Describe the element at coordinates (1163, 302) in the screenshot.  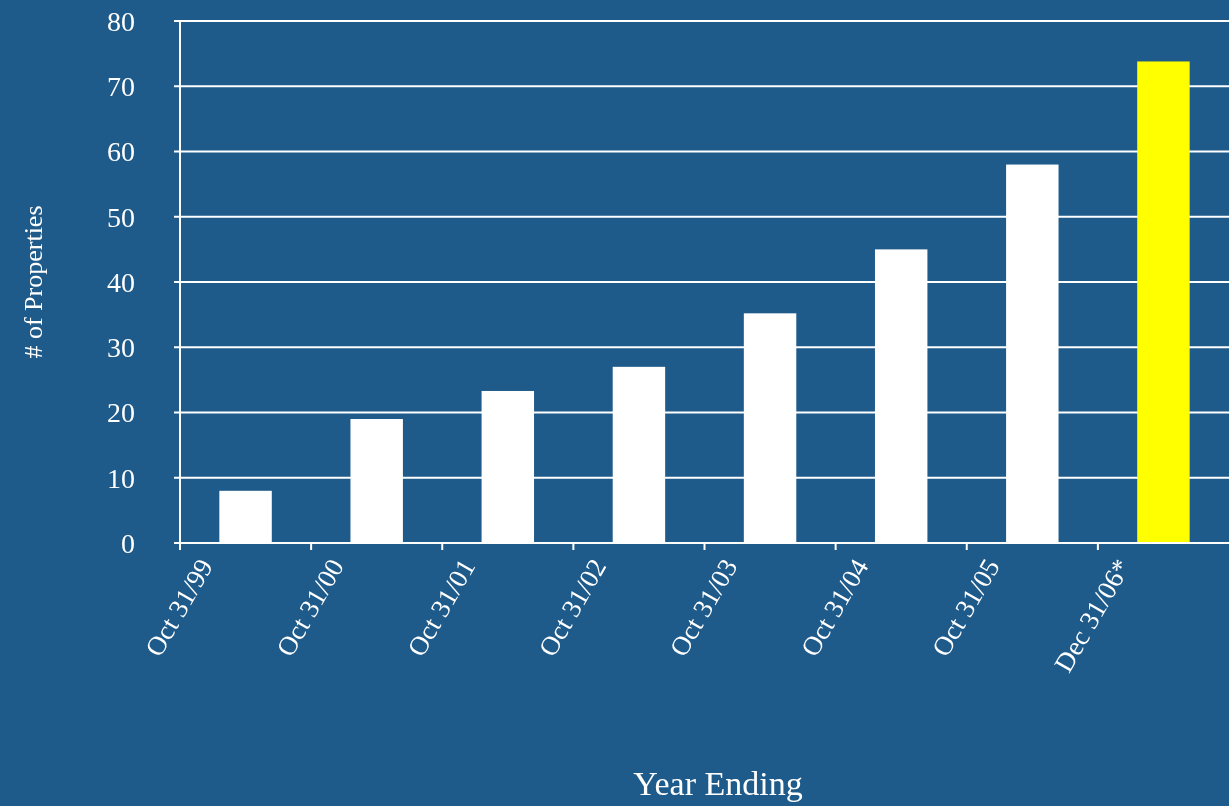
I see `bar` at that location.